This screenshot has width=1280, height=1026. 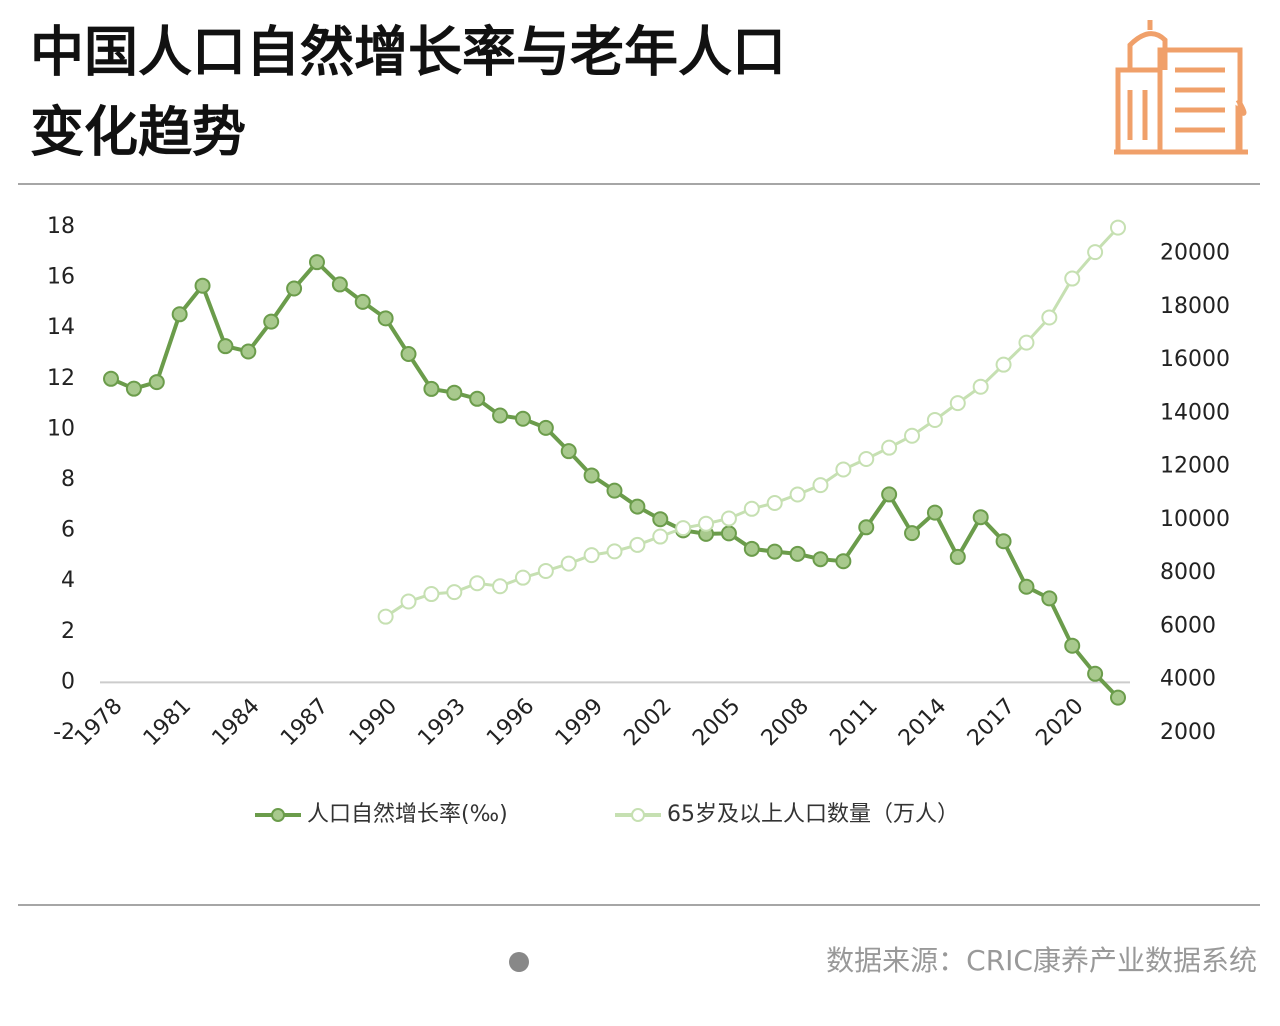 What do you see at coordinates (1188, 572) in the screenshot?
I see `y2-tick-label: 8000` at bounding box center [1188, 572].